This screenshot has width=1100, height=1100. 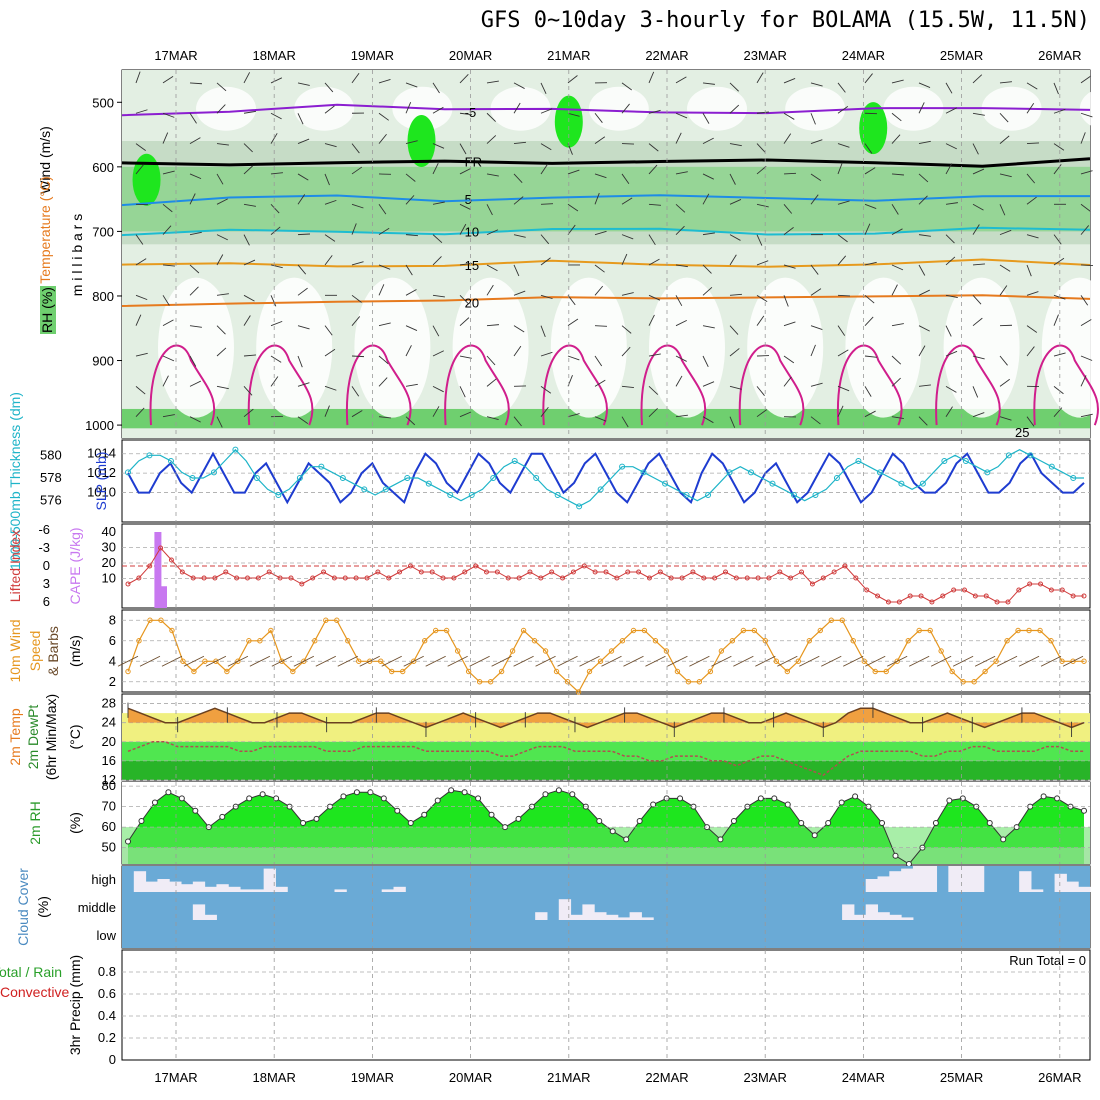 What do you see at coordinates (103, 361) in the screenshot?
I see `ytick-label: 900` at bounding box center [103, 361].